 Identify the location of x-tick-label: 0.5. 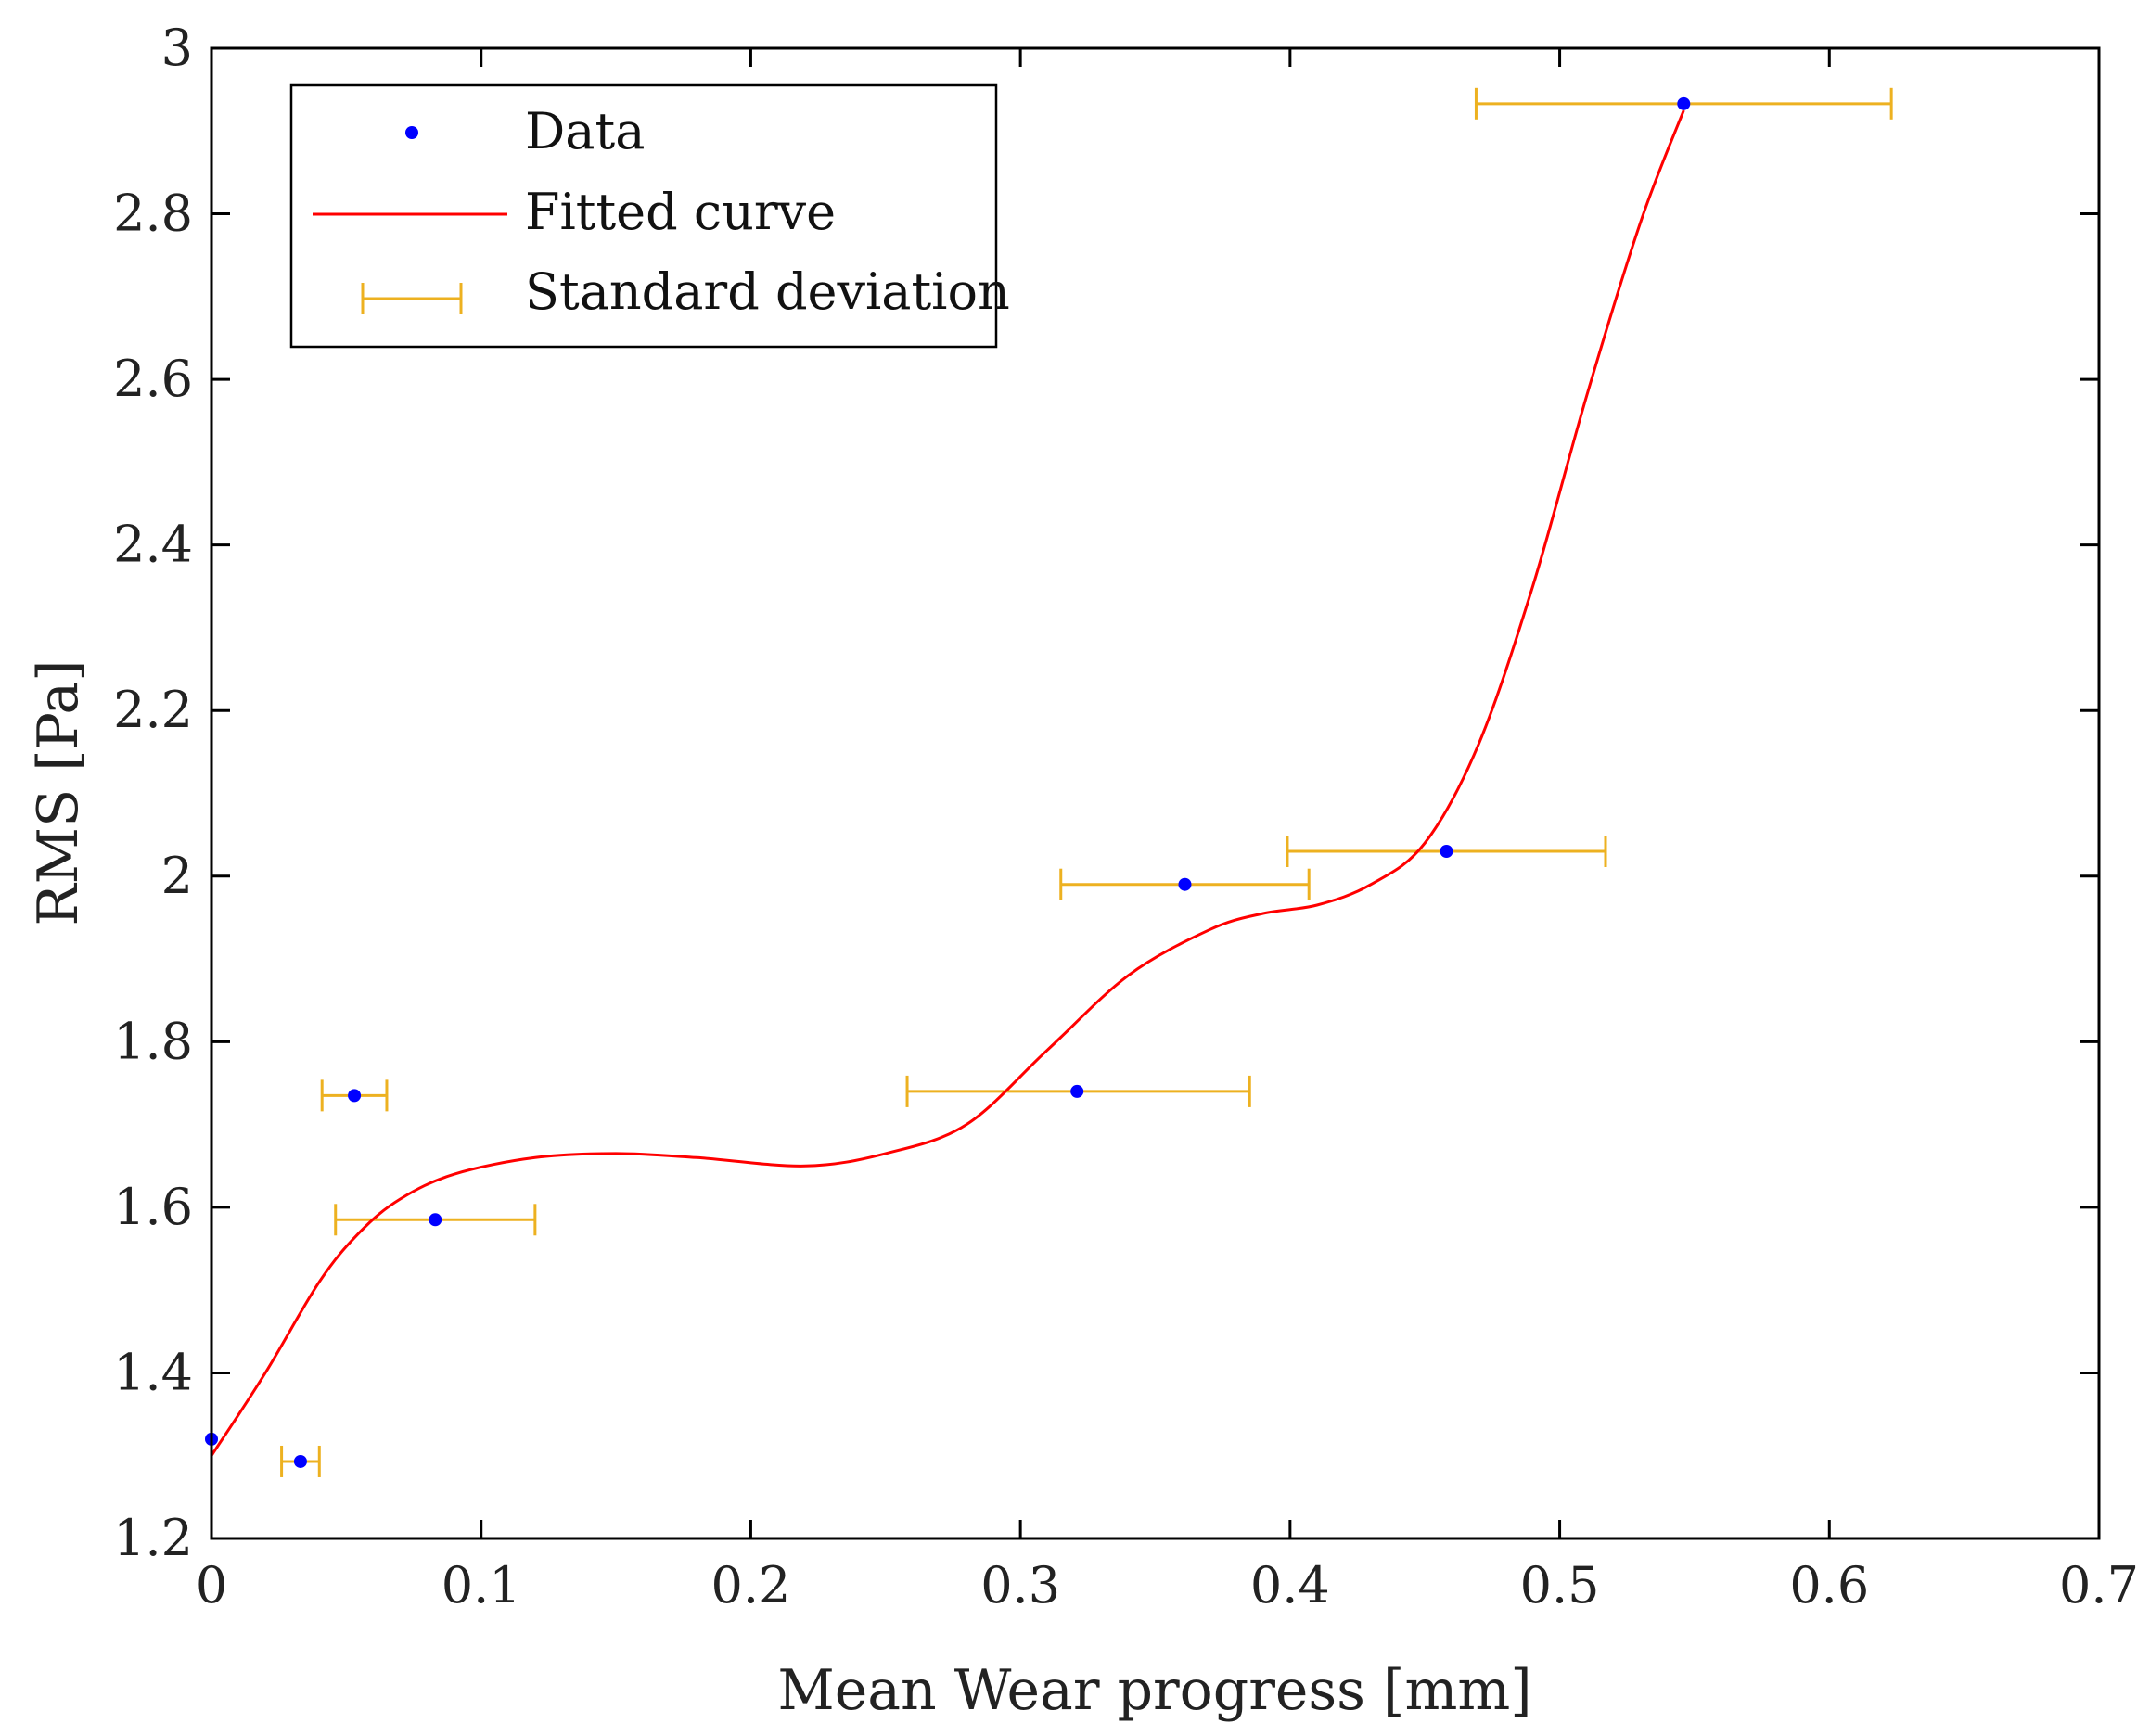
(1560, 1585).